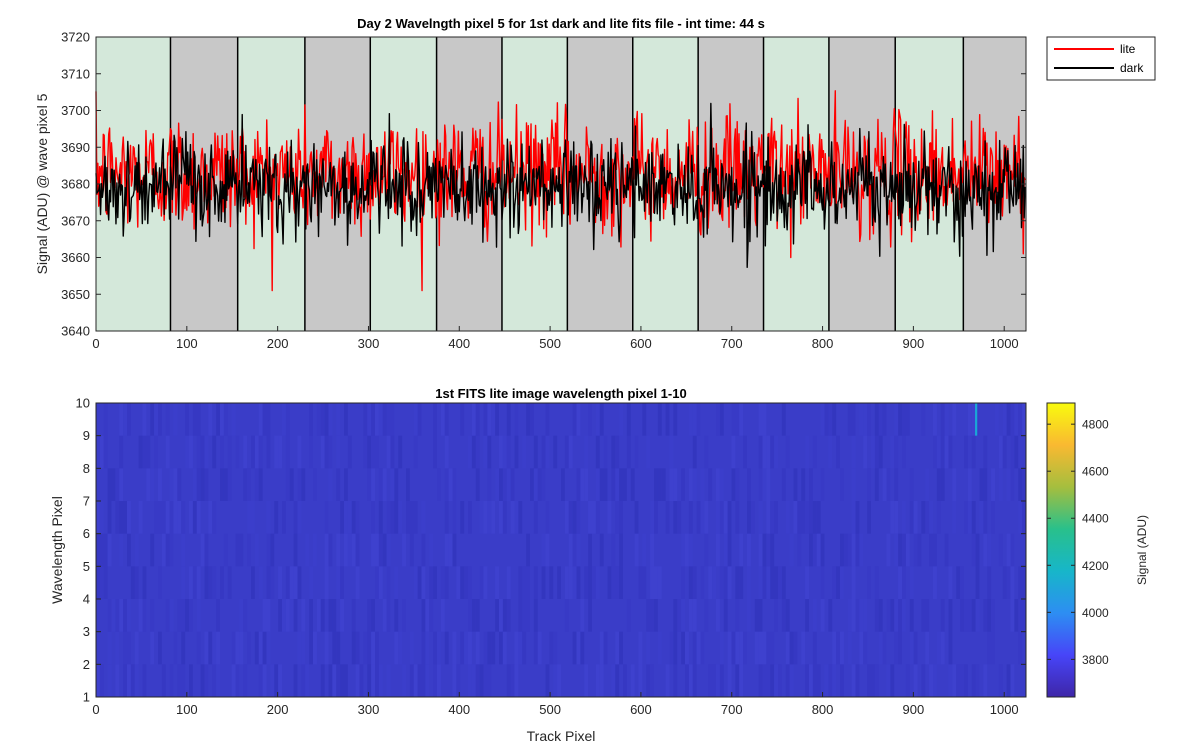 This screenshot has width=1200, height=750. Describe the element at coordinates (1128, 49) in the screenshot. I see `legend-label-lite: lite` at that location.